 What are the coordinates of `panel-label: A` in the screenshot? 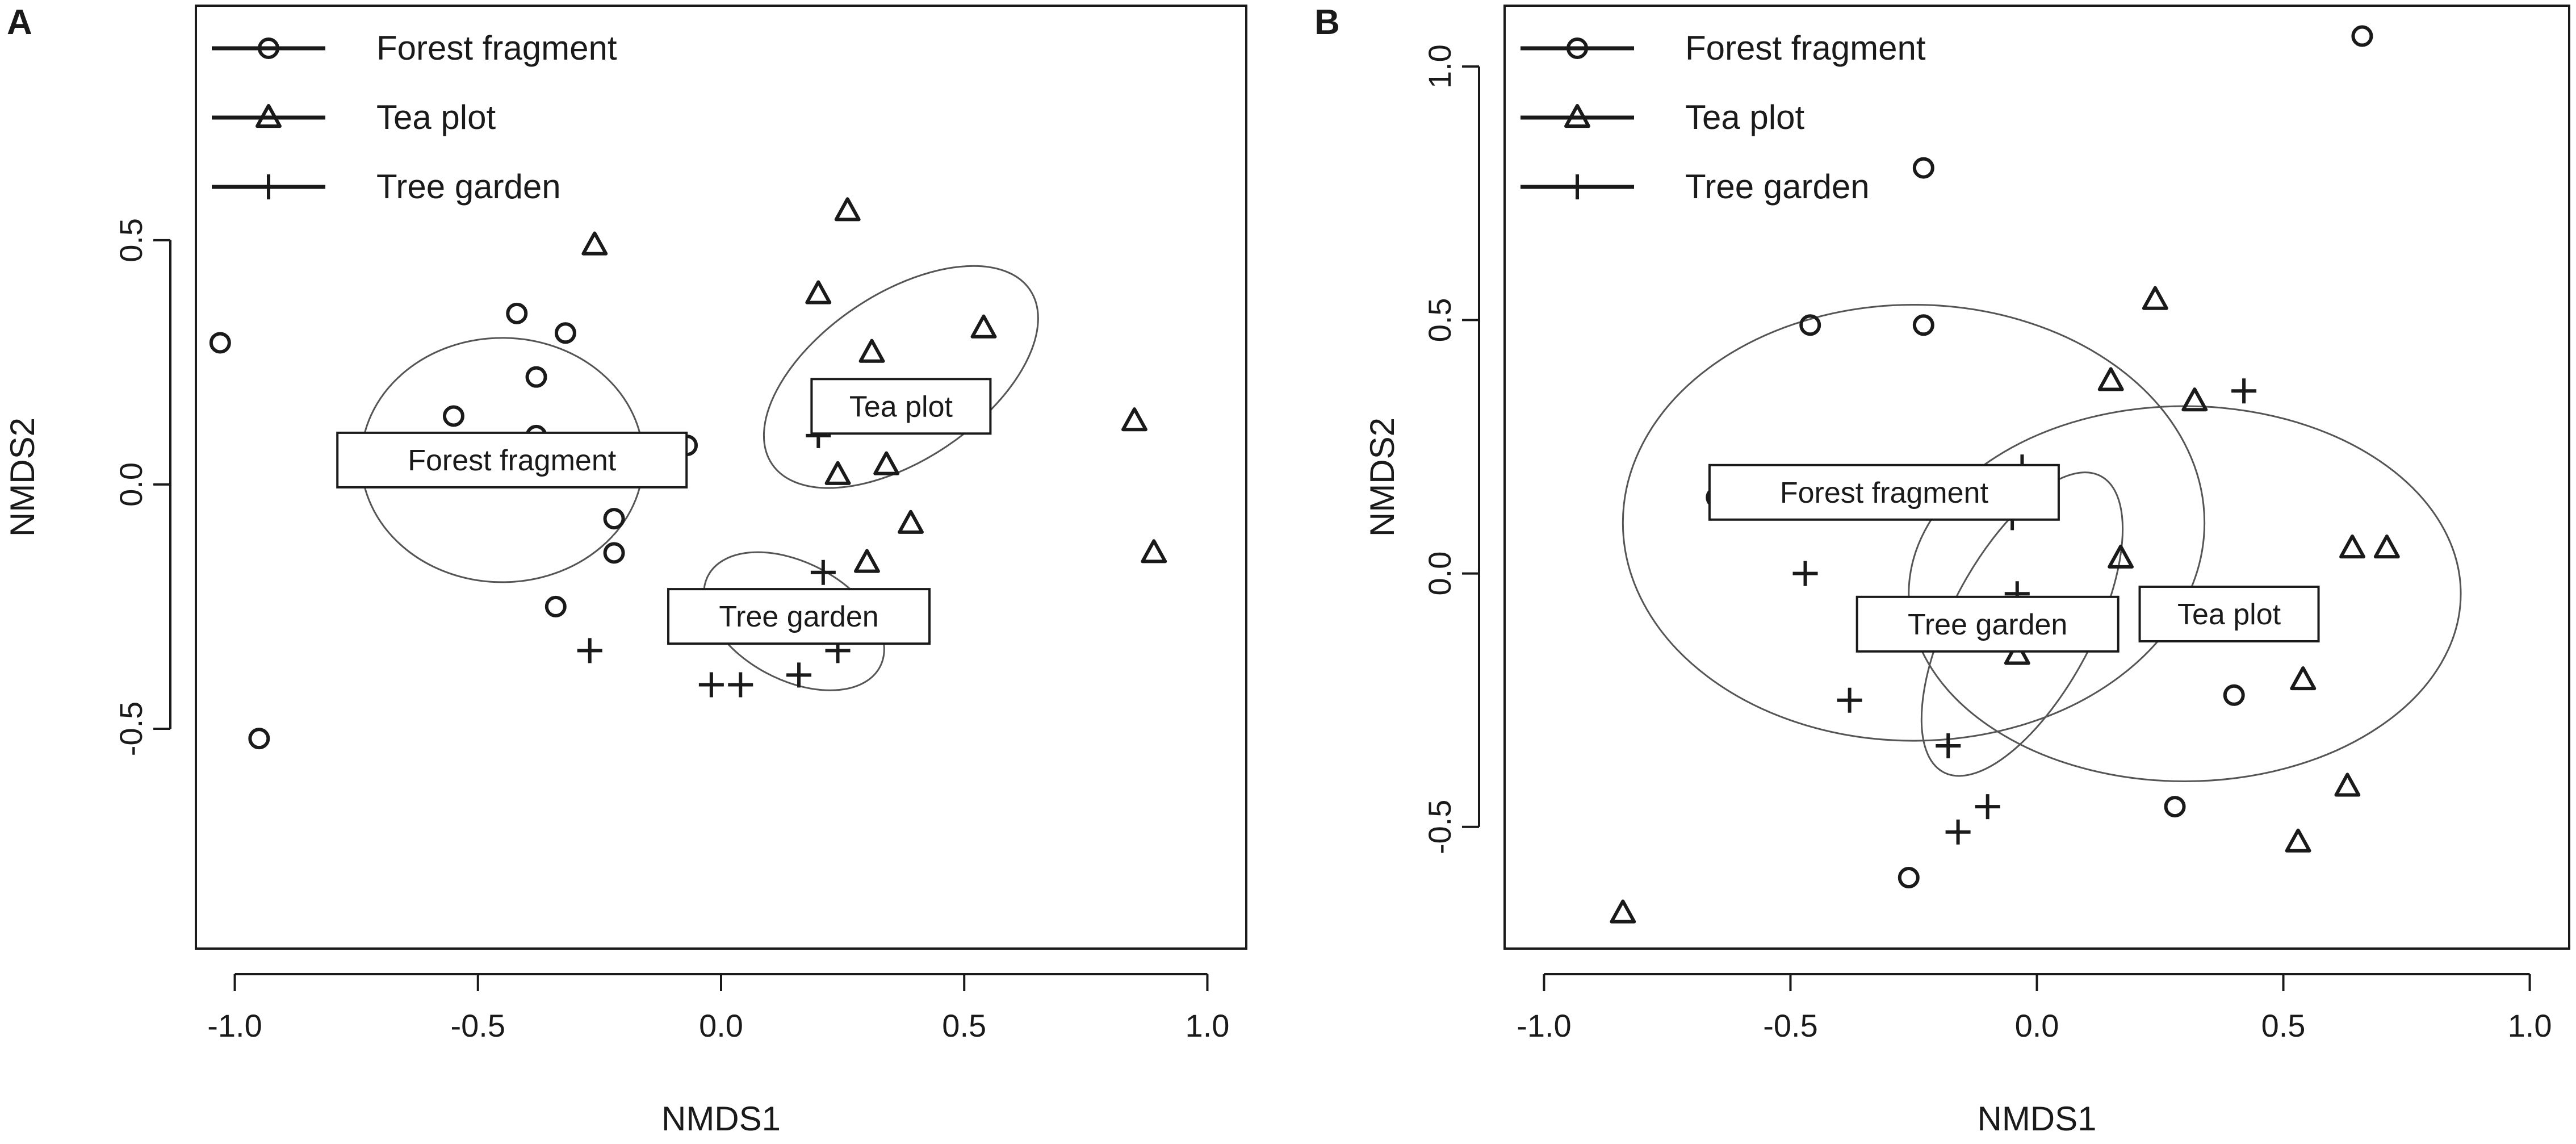 It's located at (19, 22).